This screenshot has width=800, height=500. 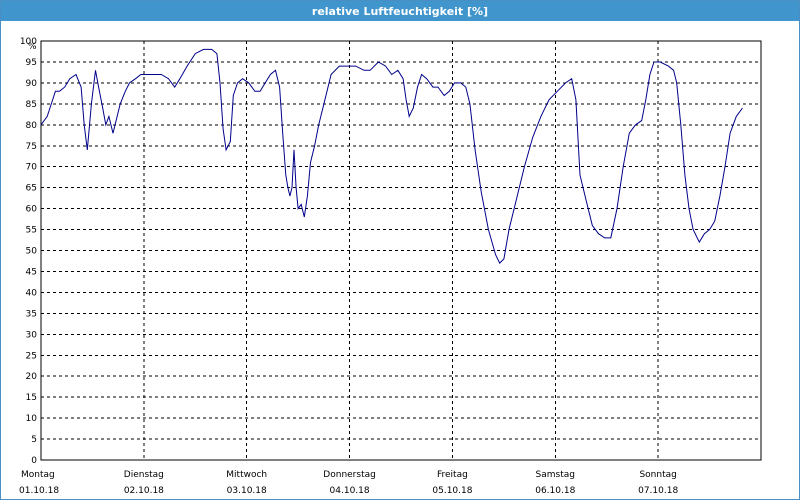 I want to click on y-tick-label: 35, so click(x=31, y=314).